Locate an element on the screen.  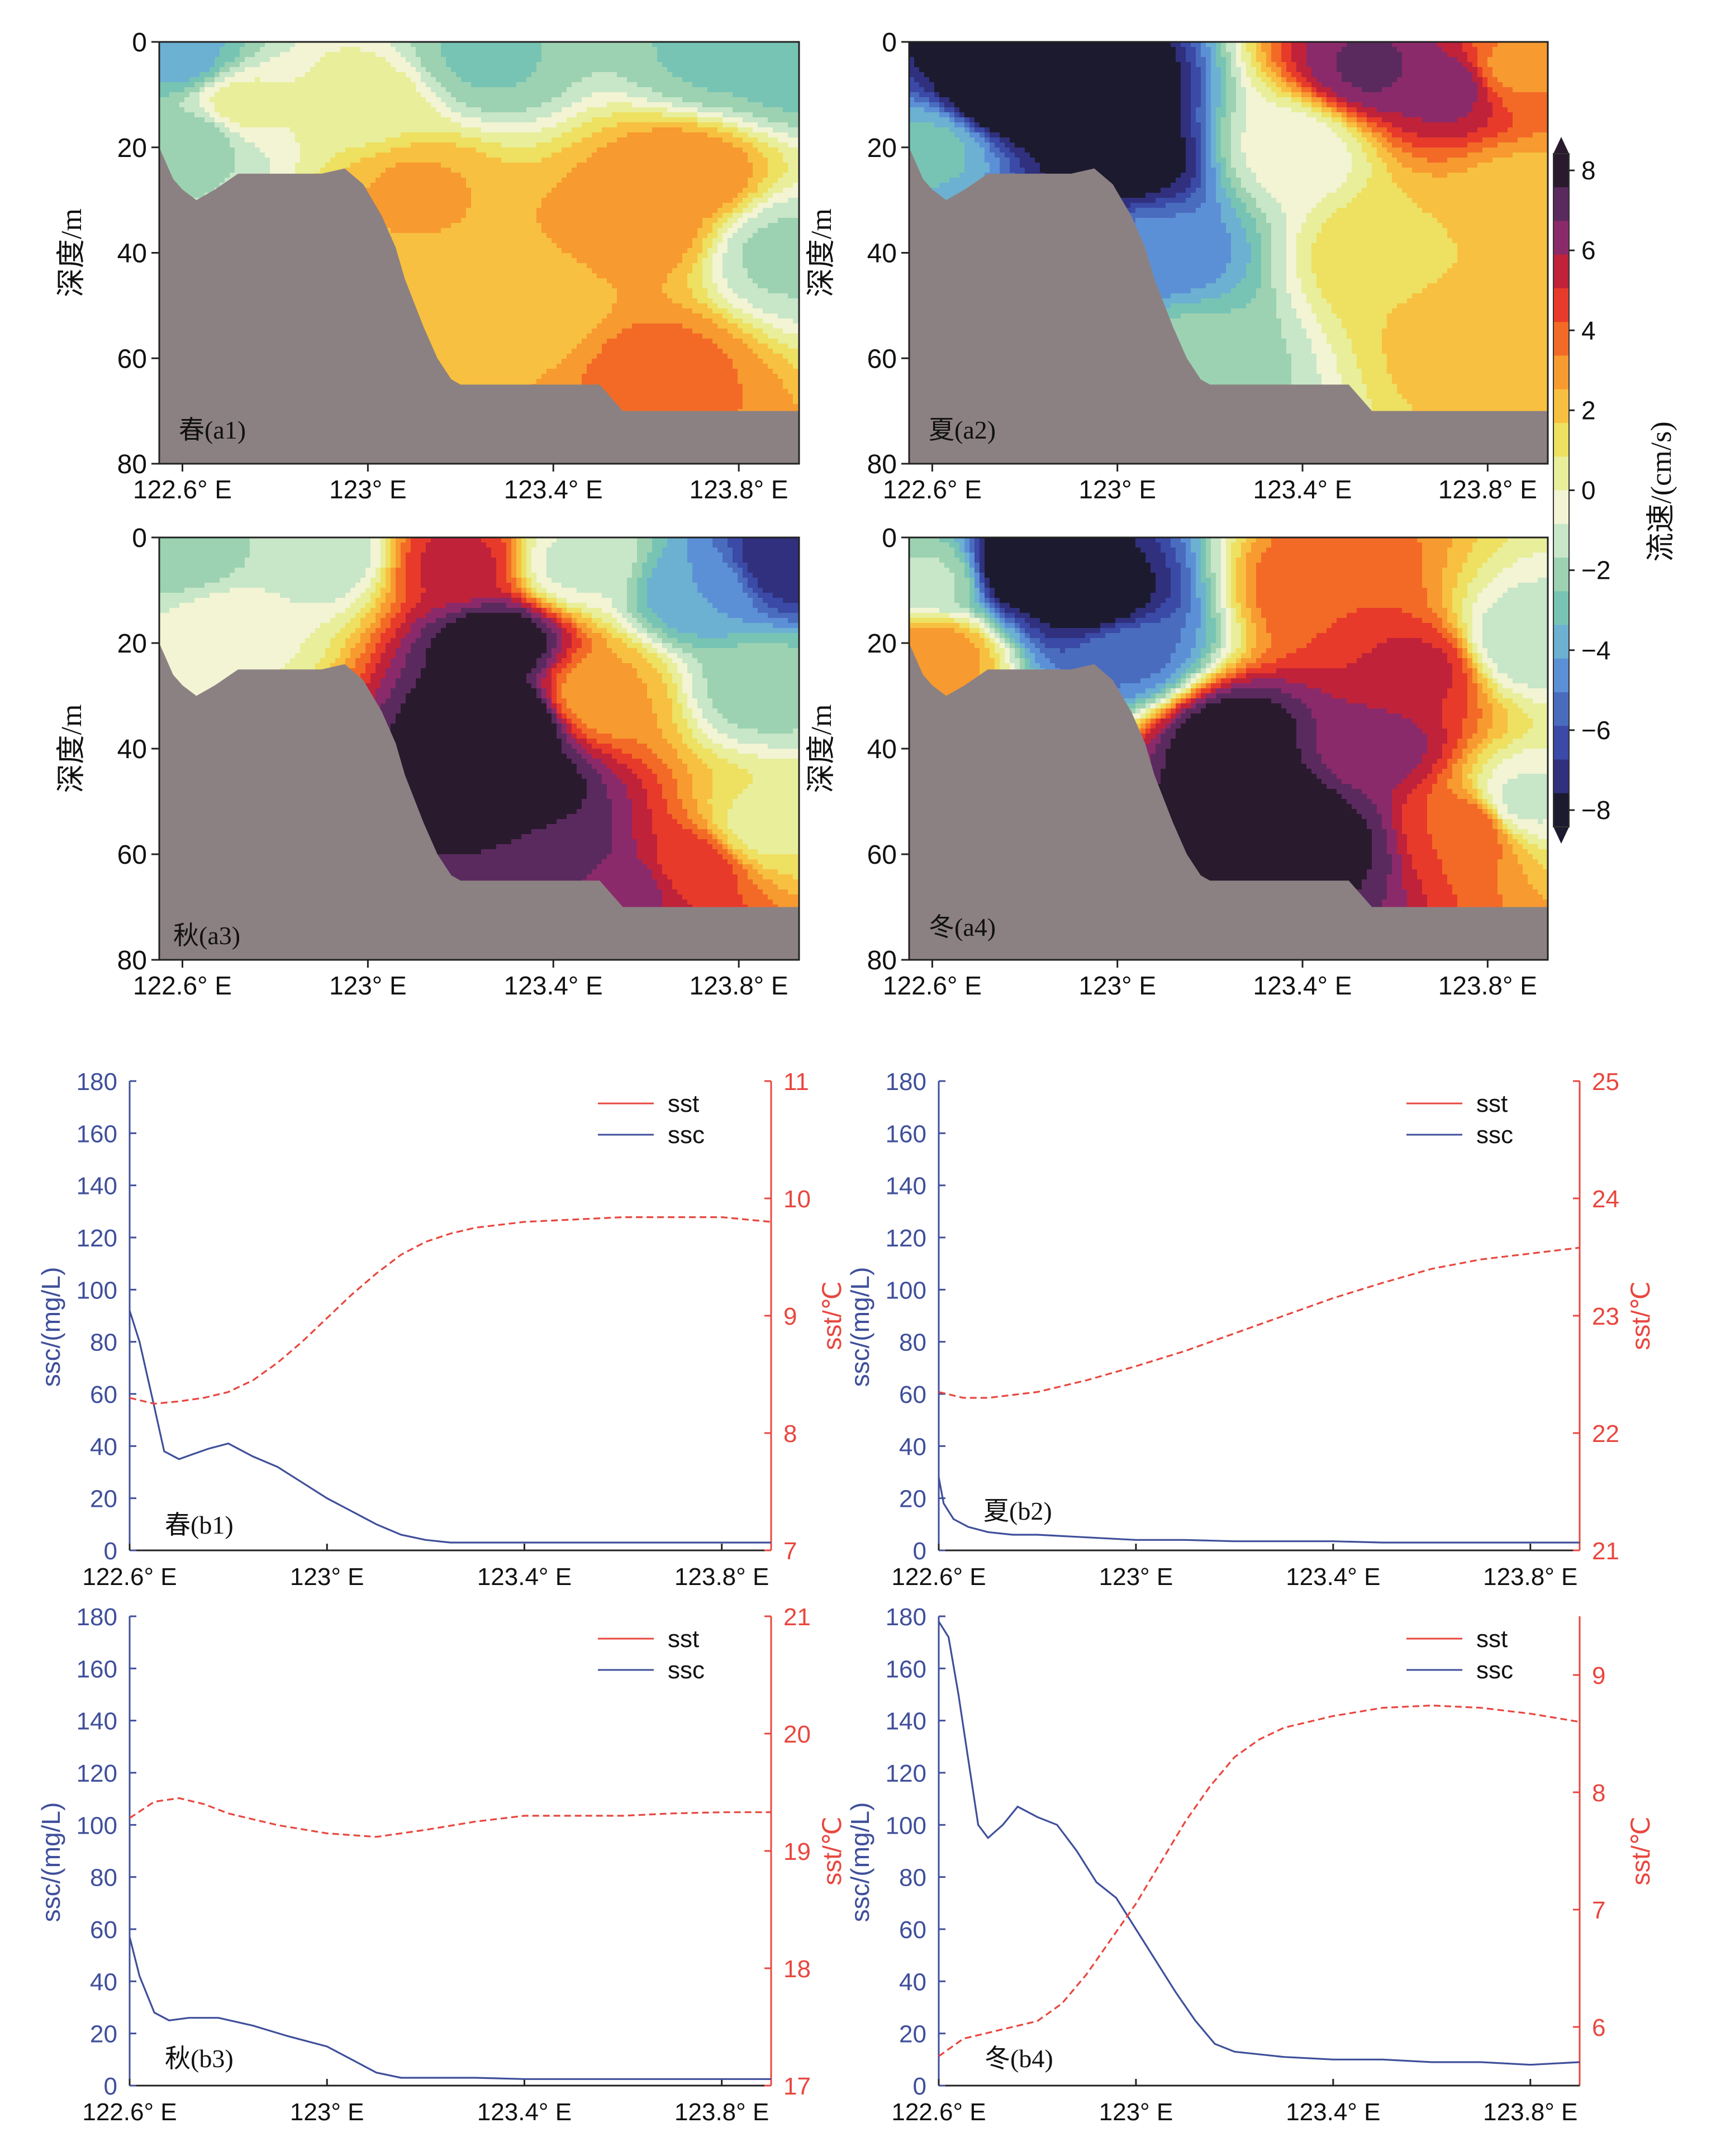
y2-tick-label: 24 is located at coordinates (1606, 1199).